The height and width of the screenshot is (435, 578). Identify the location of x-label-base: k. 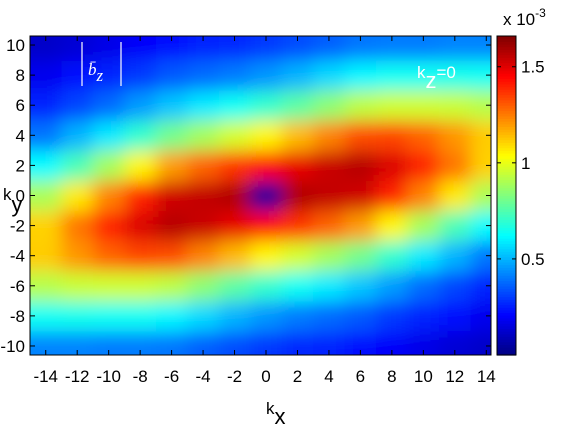
(270, 408).